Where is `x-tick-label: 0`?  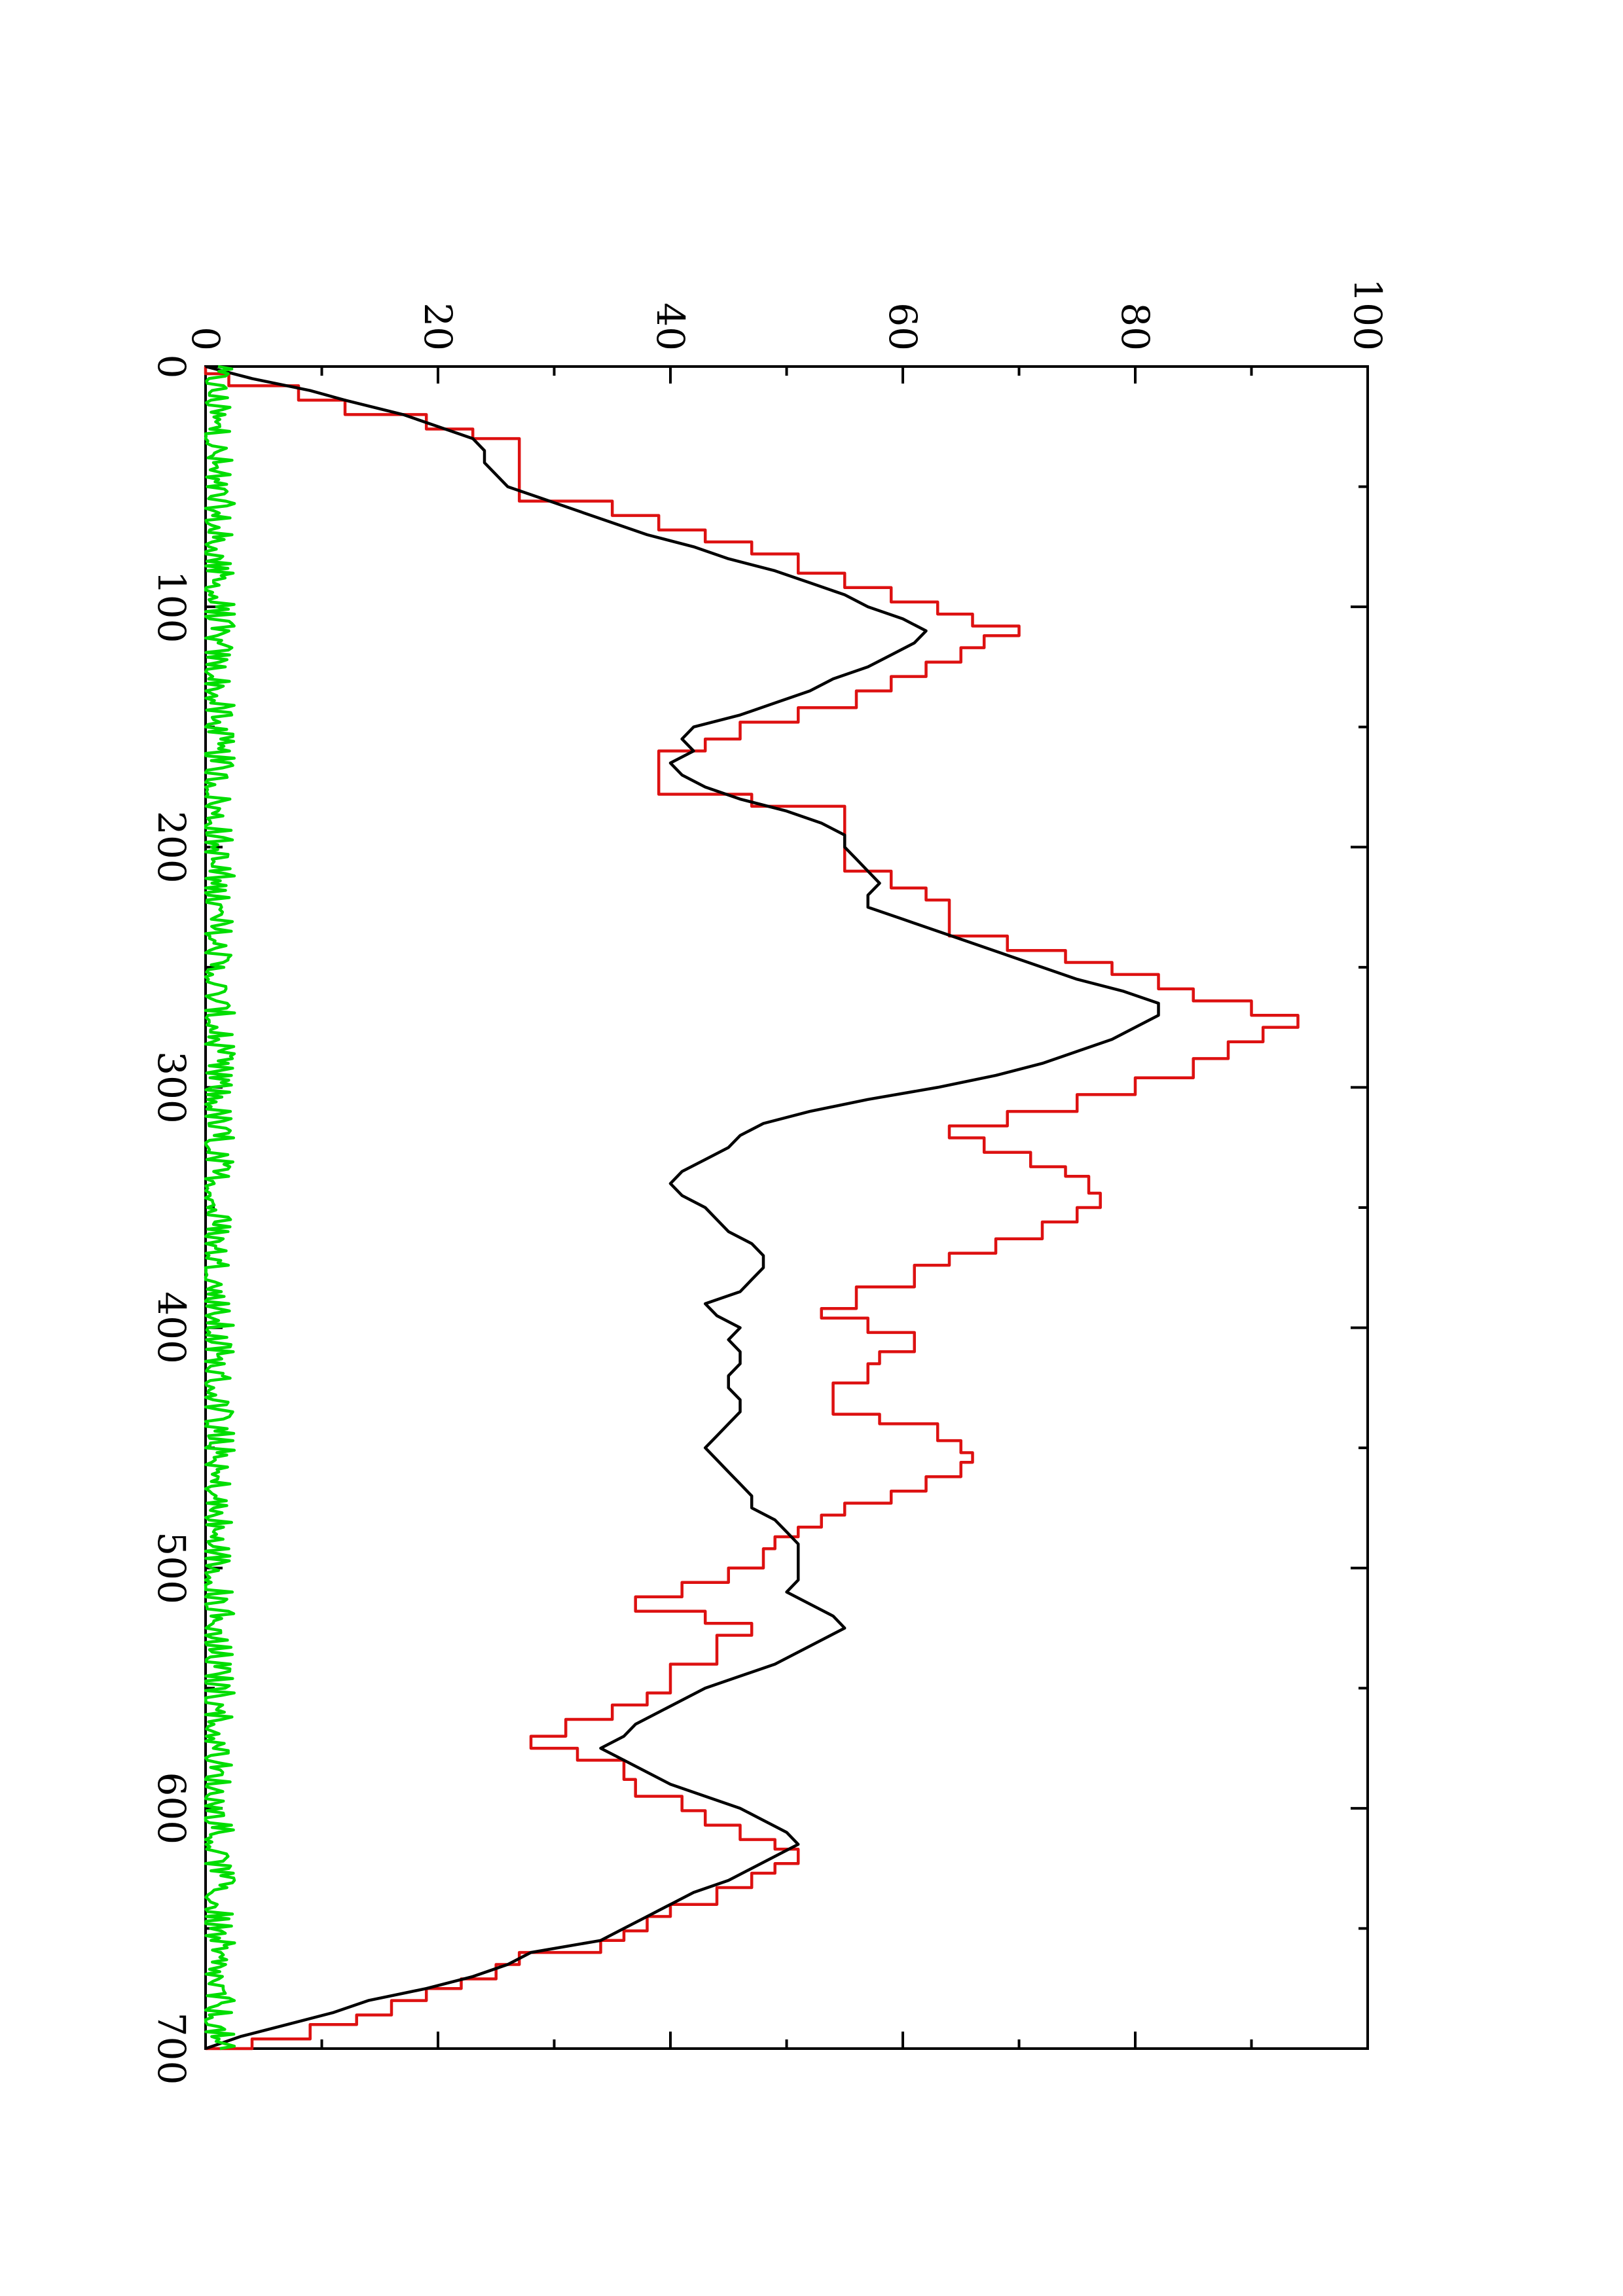
x-tick-label: 0 is located at coordinates (171, 367).